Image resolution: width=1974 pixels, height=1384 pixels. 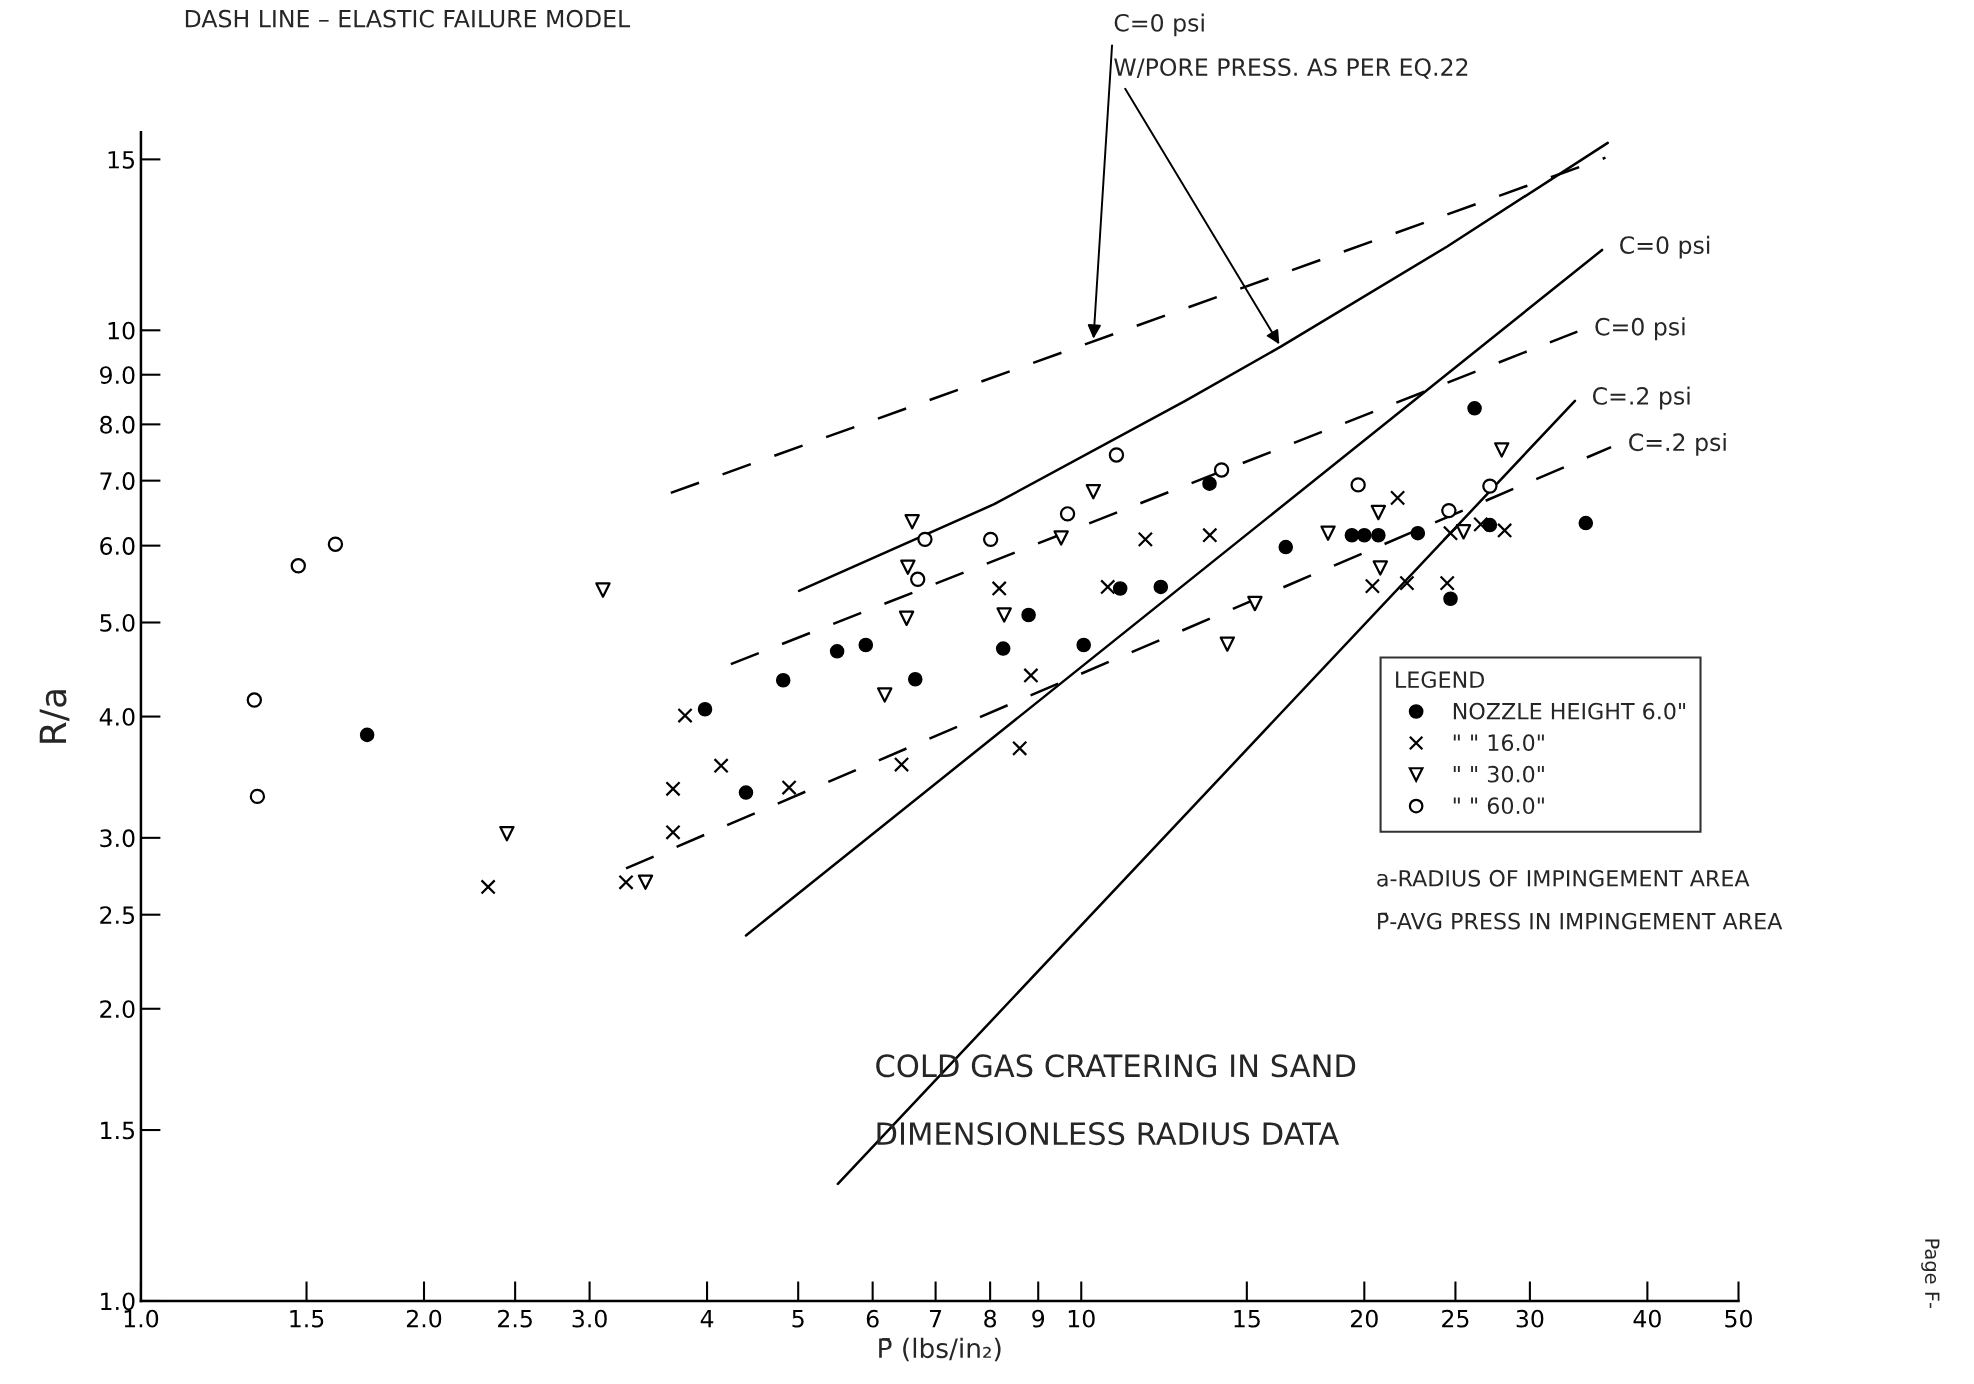 What do you see at coordinates (1647, 1318) in the screenshot?
I see `x-tick-label: 40` at bounding box center [1647, 1318].